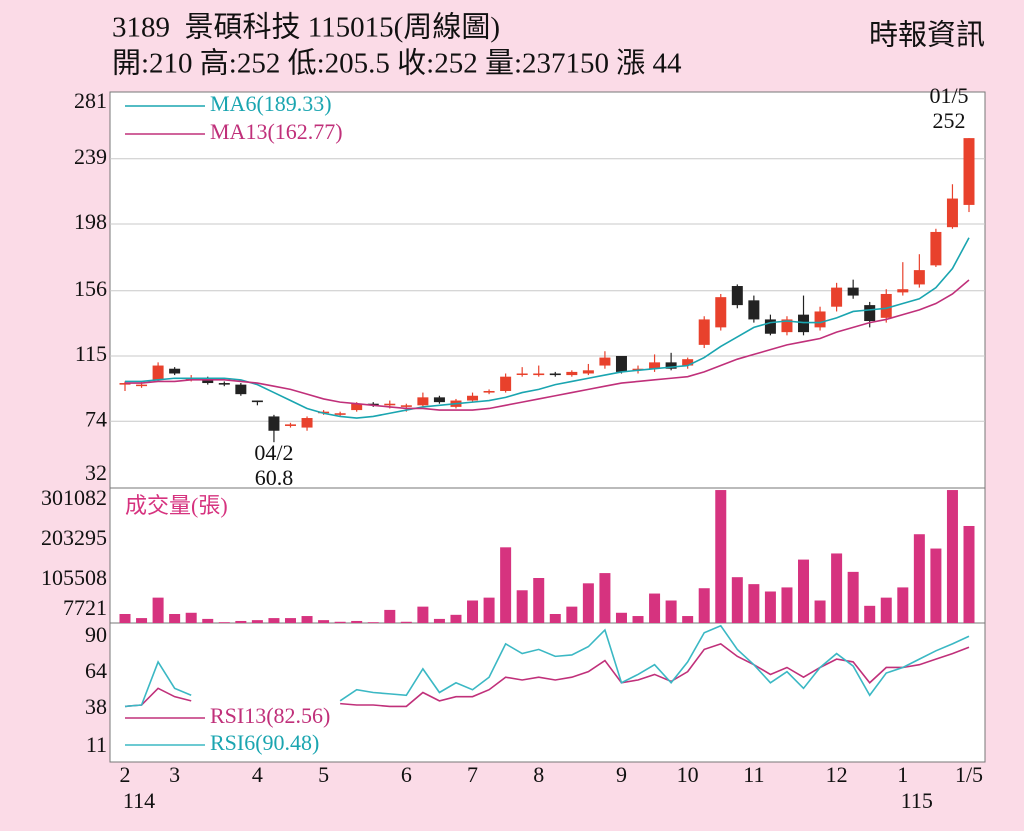 The image size is (1024, 831). I want to click on x-tick-label: 11, so click(753, 774).